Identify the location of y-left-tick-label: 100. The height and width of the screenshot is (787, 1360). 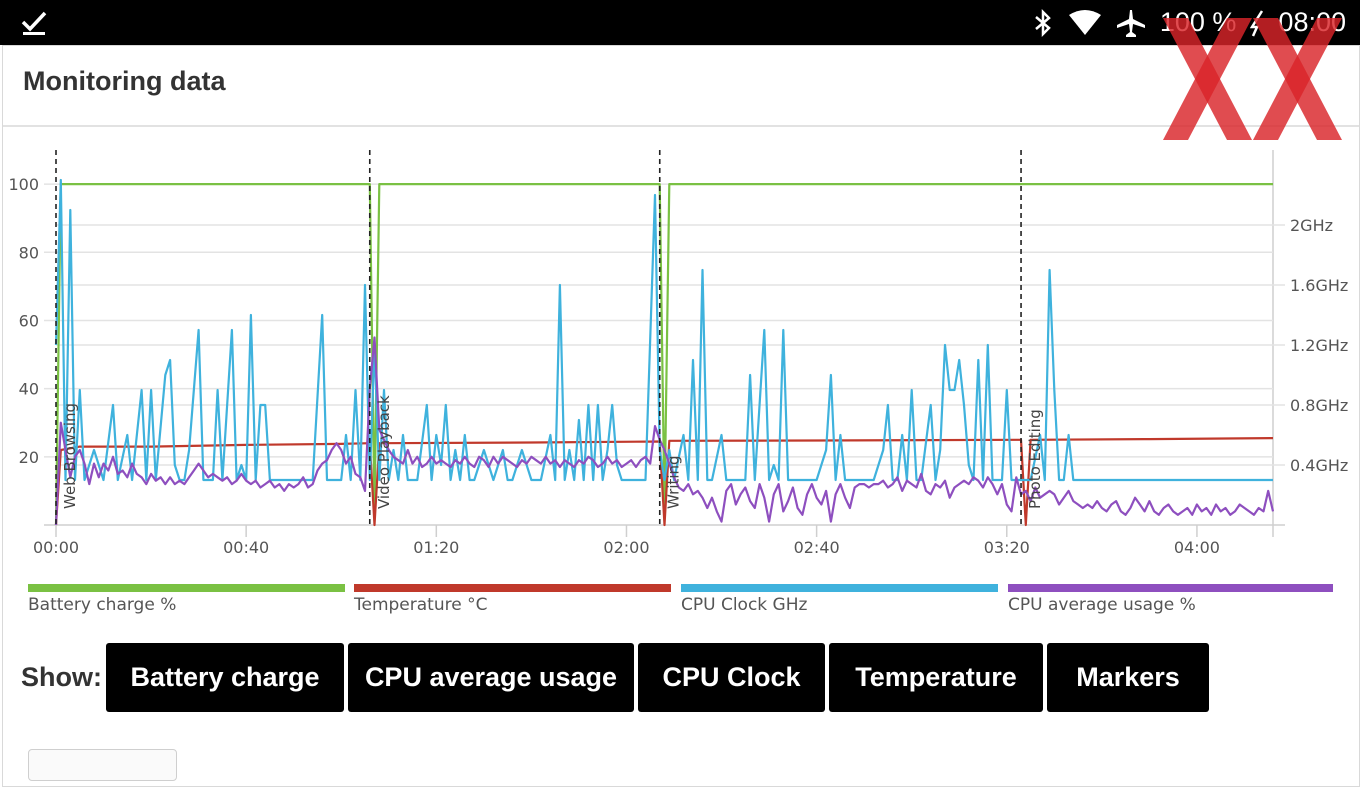
(23, 184).